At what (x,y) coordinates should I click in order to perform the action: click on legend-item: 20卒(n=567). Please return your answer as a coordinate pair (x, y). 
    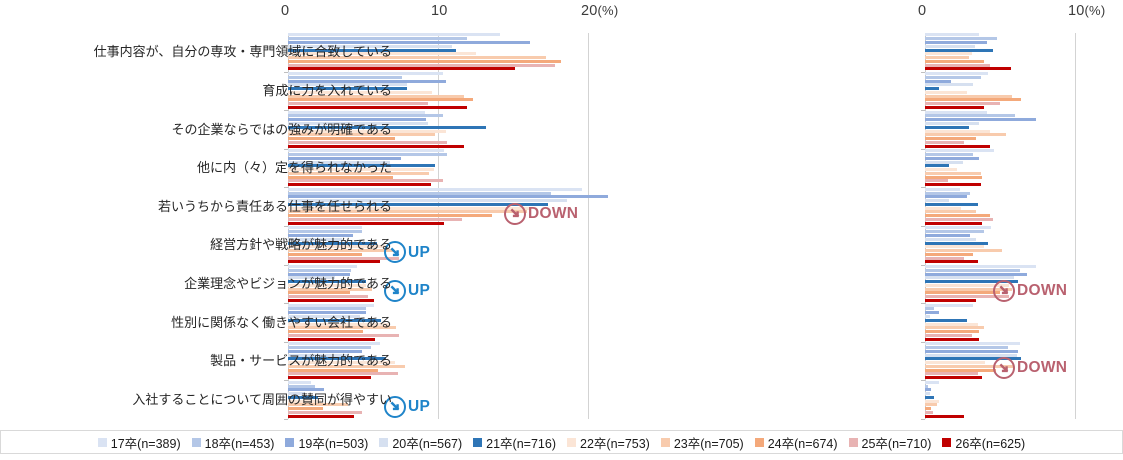
    Looking at the image, I should click on (420, 442).